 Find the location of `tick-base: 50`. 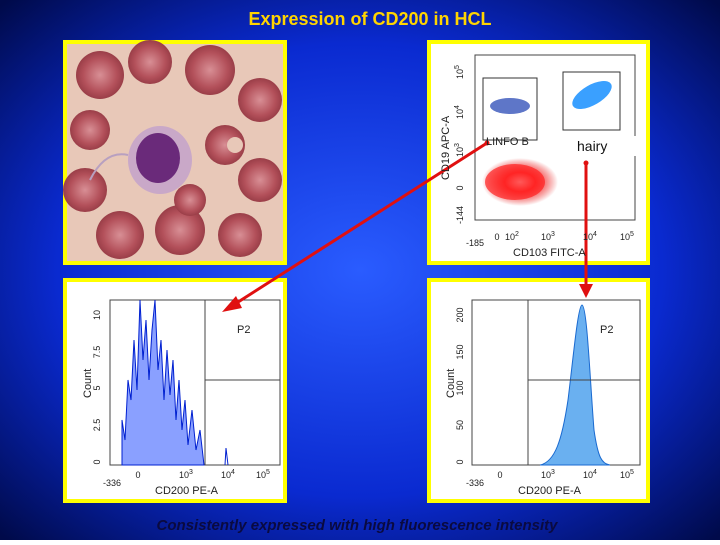

tick-base: 50 is located at coordinates (460, 425).